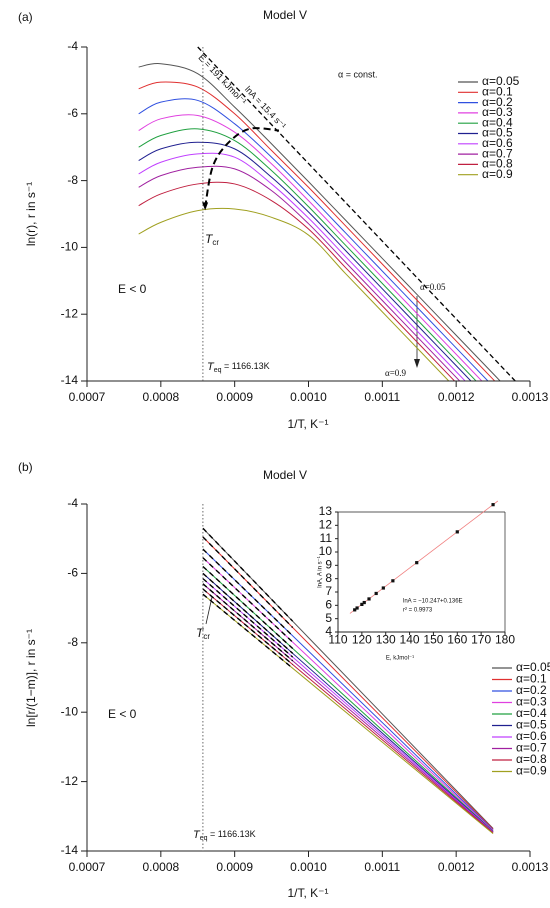 The width and height of the screenshot is (550, 908). What do you see at coordinates (31, 678) in the screenshot?
I see `y-axis-label: ln[r/(1−m)], r in s⁻¹` at bounding box center [31, 678].